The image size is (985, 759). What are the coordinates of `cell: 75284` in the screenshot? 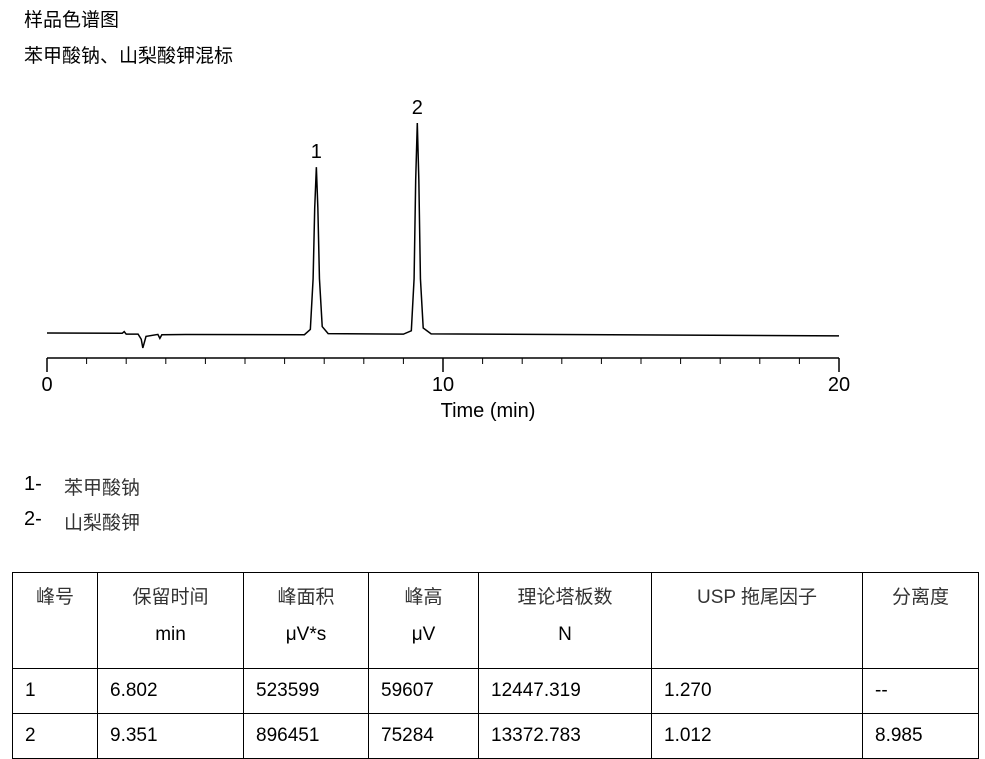 It's located at (423, 736).